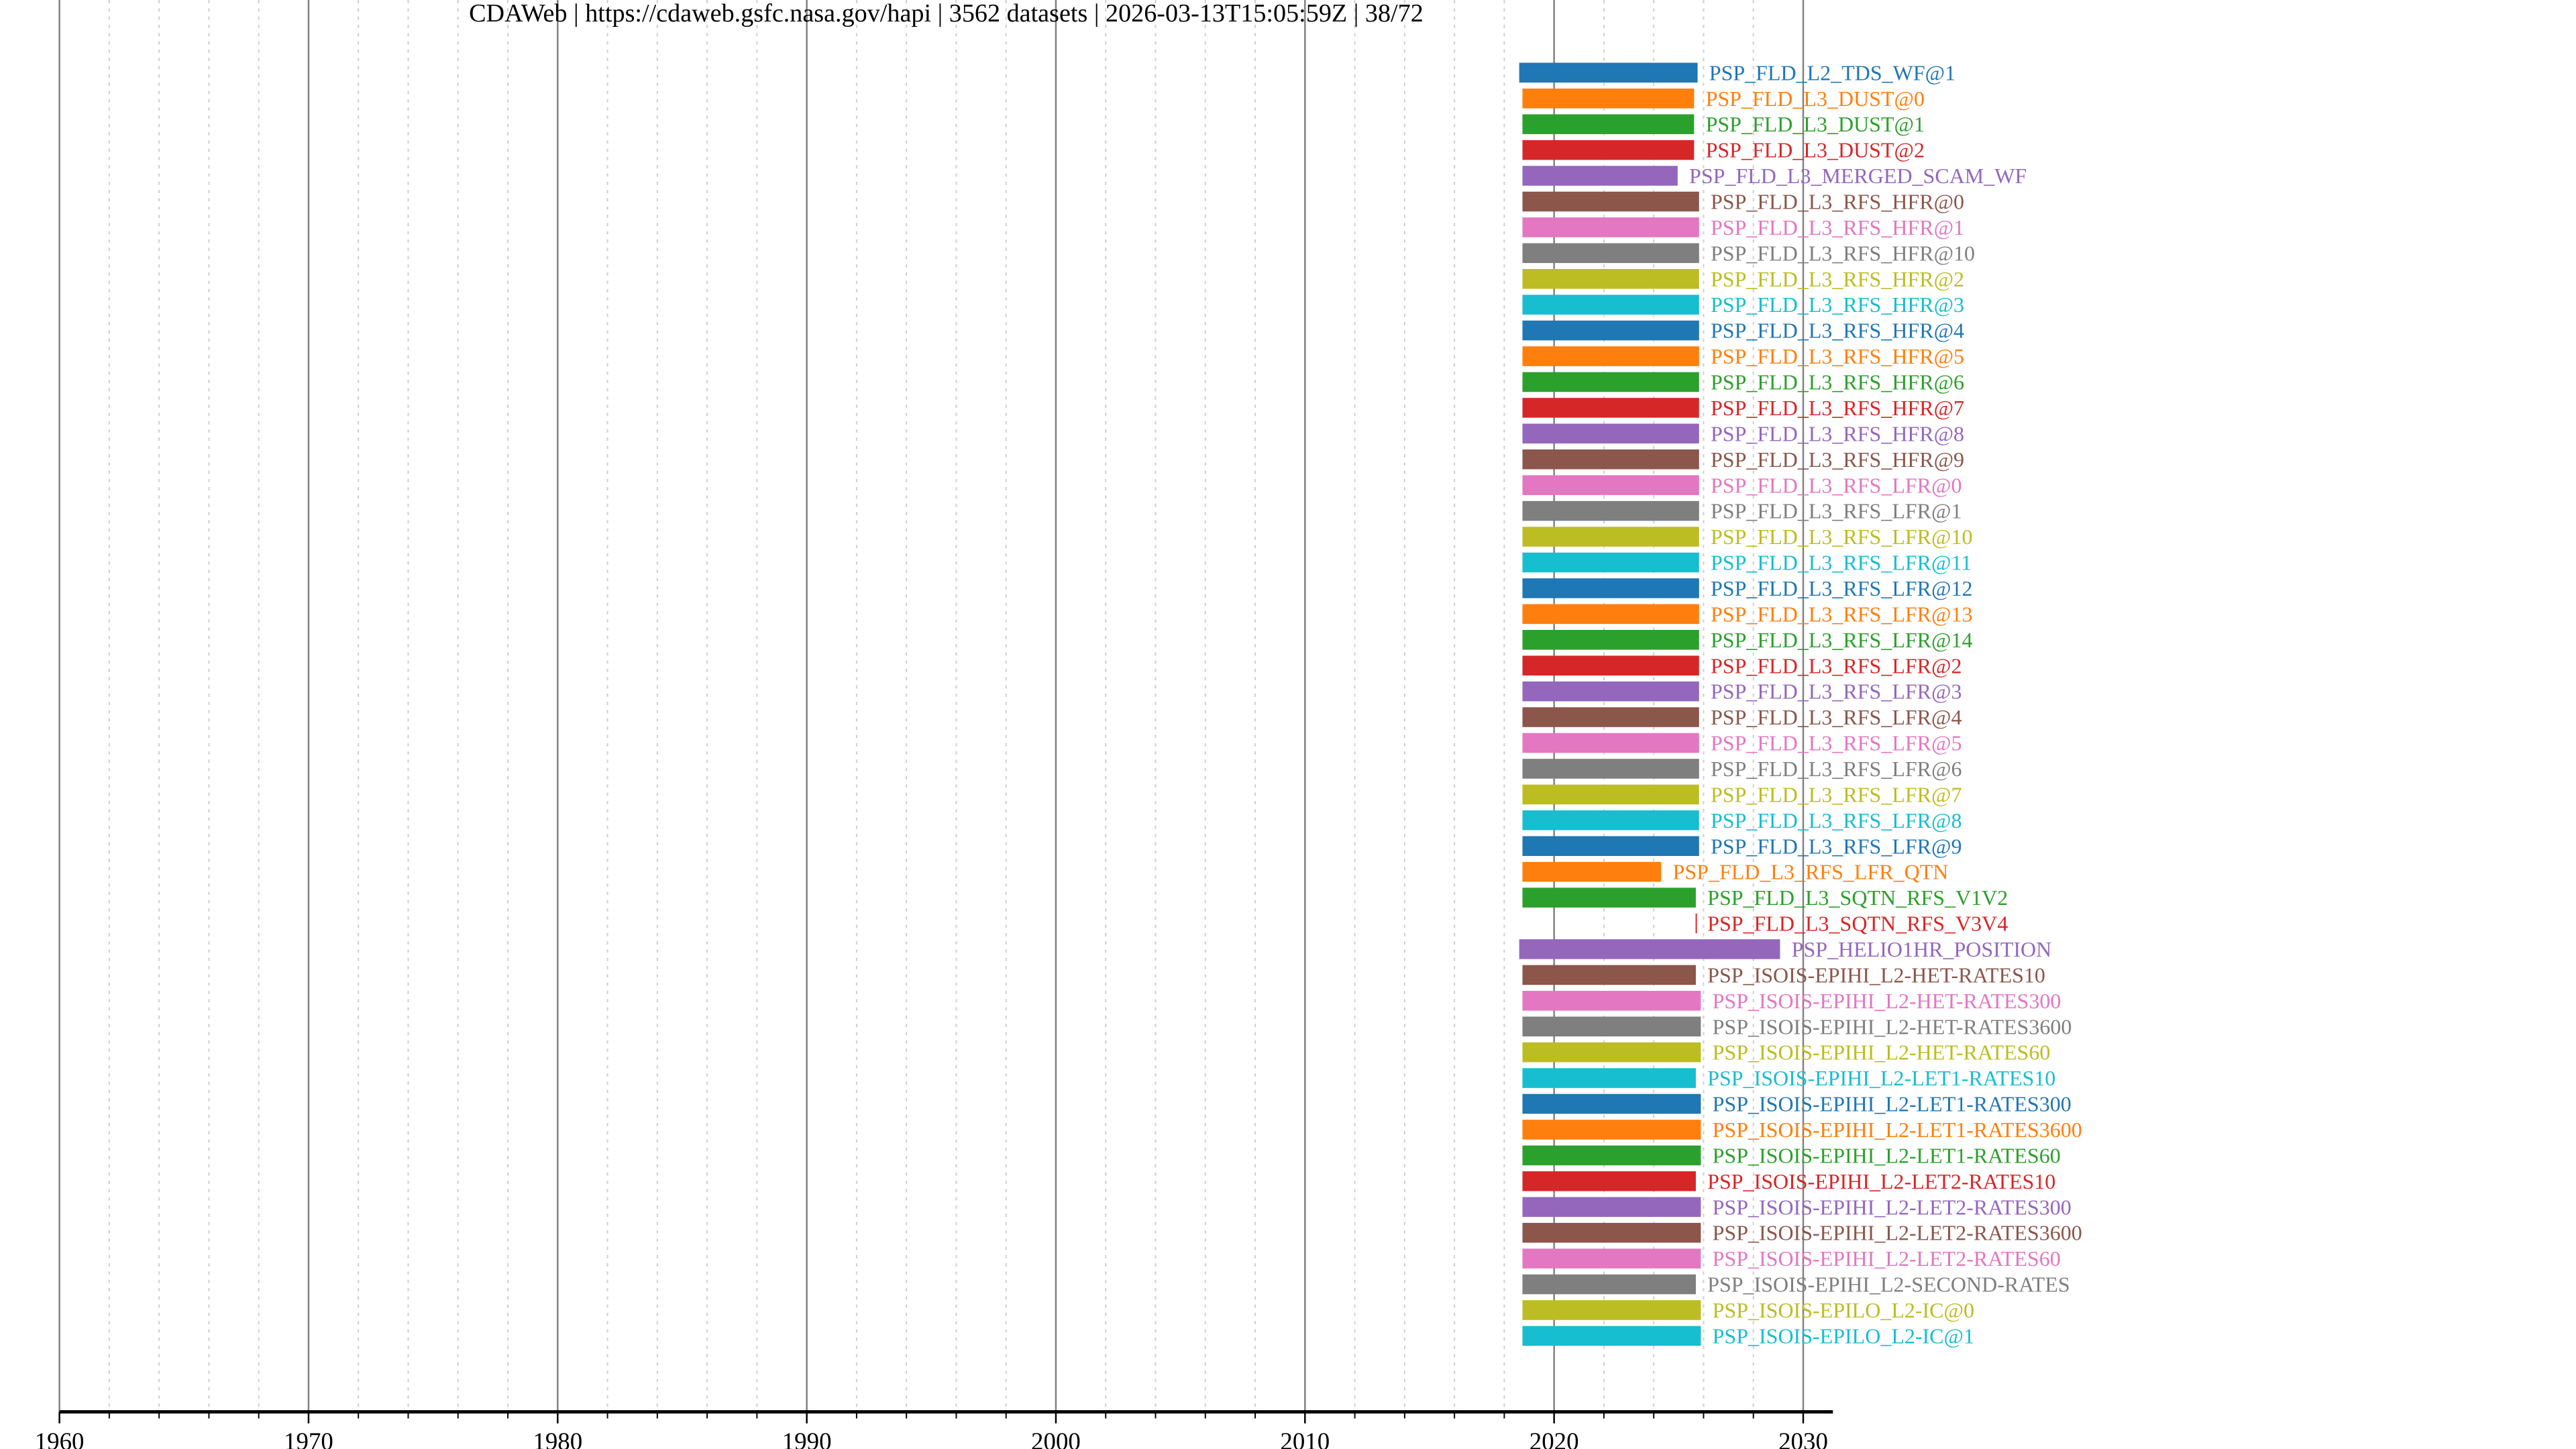 The image size is (2576, 1449). What do you see at coordinates (1811, 872) in the screenshot?
I see `dataset-label: PSP_FLD_L3_RFS_LFR_QTN` at bounding box center [1811, 872].